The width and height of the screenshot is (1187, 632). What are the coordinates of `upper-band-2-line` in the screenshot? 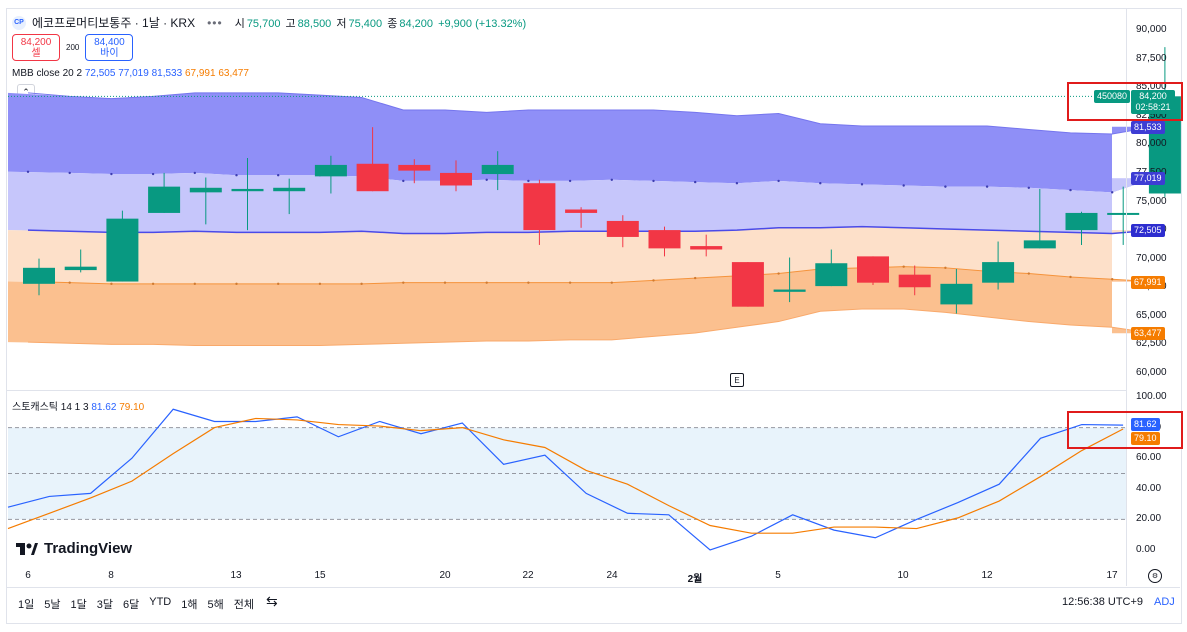 It's located at (590, 113).